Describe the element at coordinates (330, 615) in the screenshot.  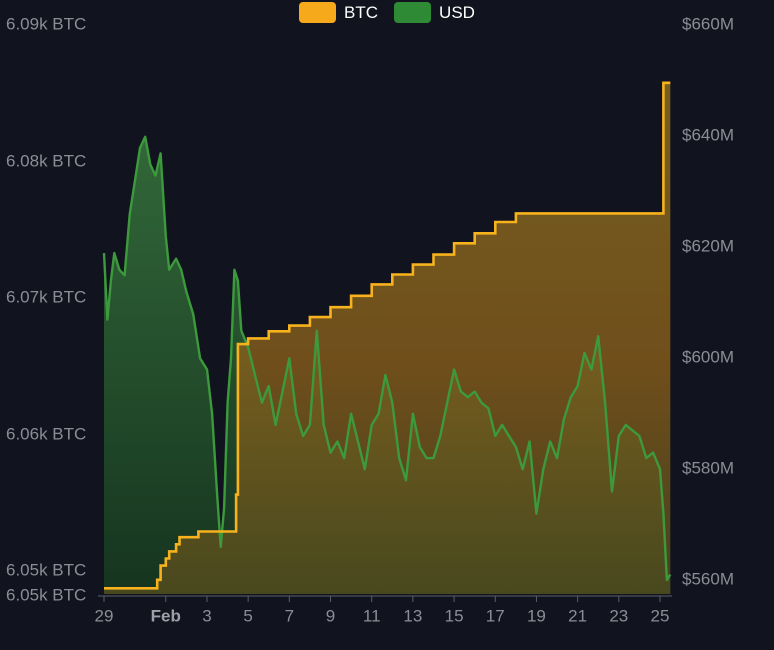
I see `x-tick-label: 9` at that location.